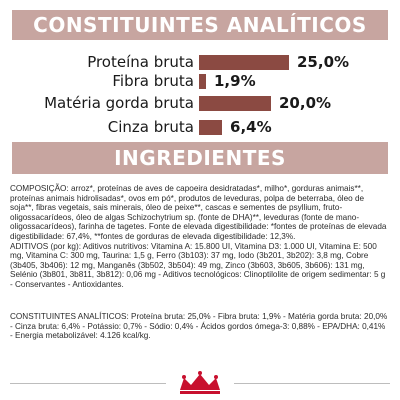 The height and width of the screenshot is (400, 400). I want to click on nutrient-row: Cinza bruta 6,4%, so click(200, 127).